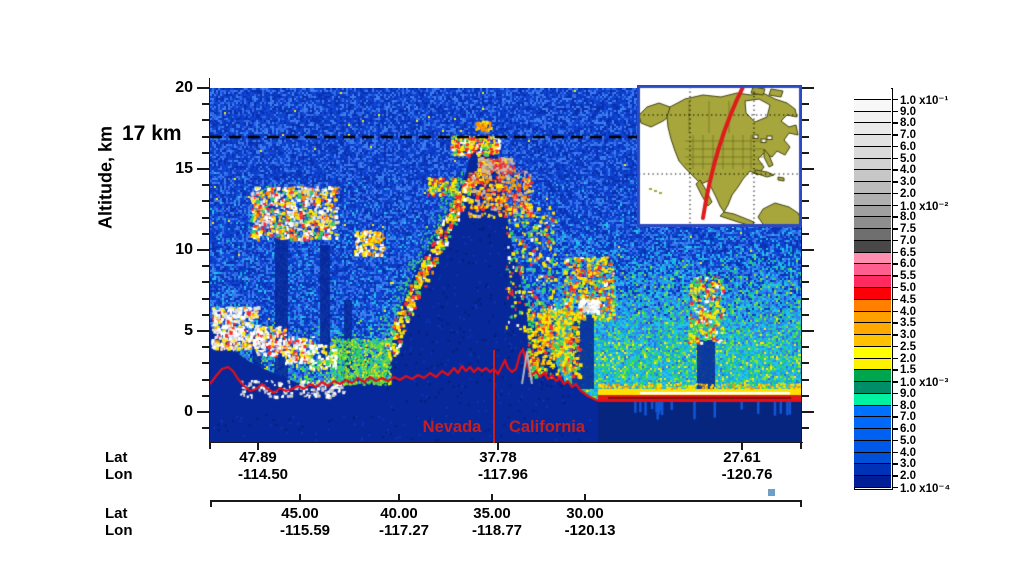  Describe the element at coordinates (116, 457) in the screenshot. I see `lat-row-header: Lat` at that location.